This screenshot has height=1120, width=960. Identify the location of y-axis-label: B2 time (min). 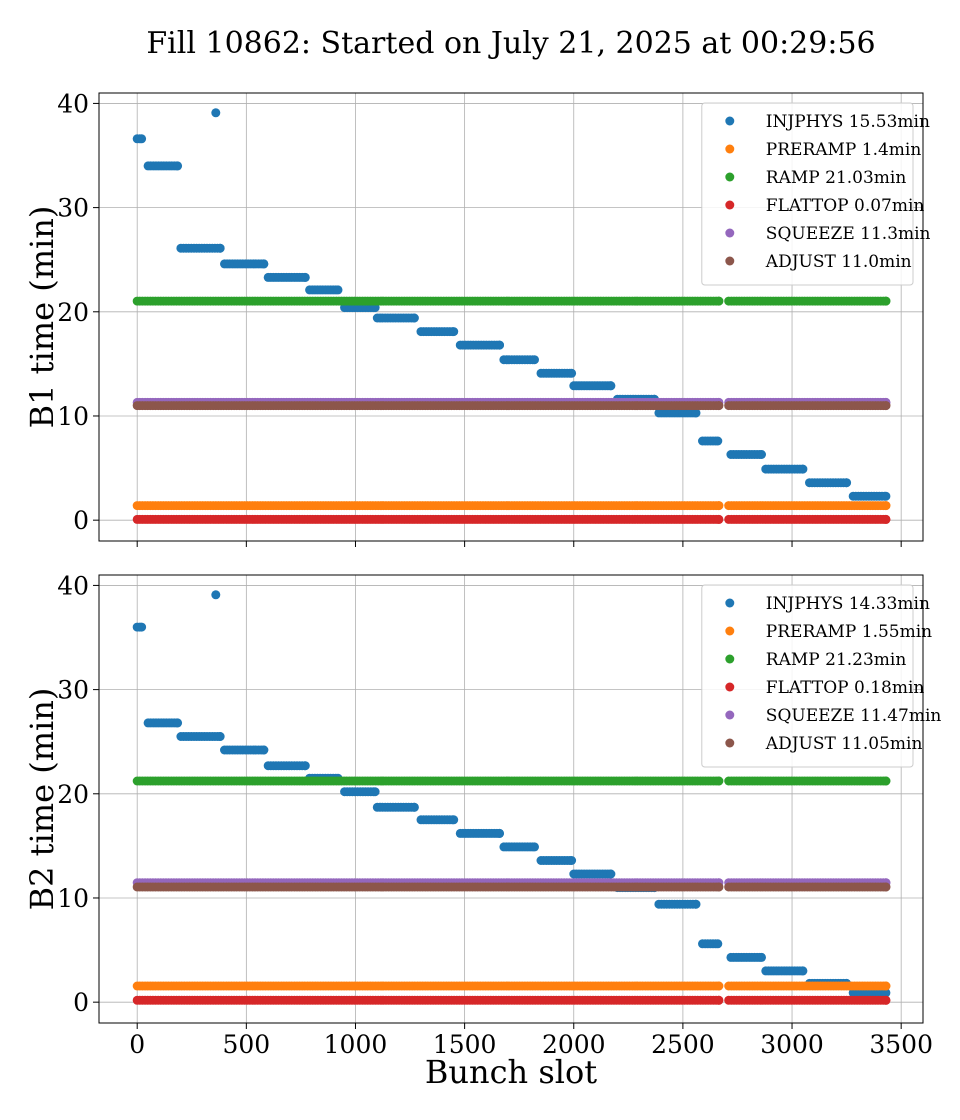
(42, 799).